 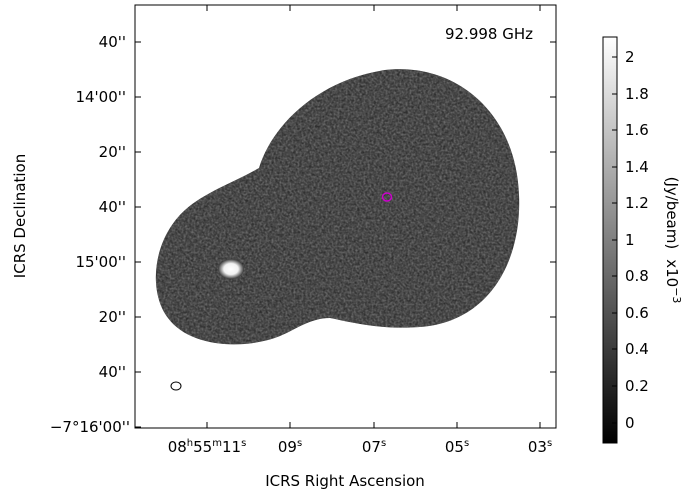 I want to click on beam-ellipse, so click(x=176, y=386).